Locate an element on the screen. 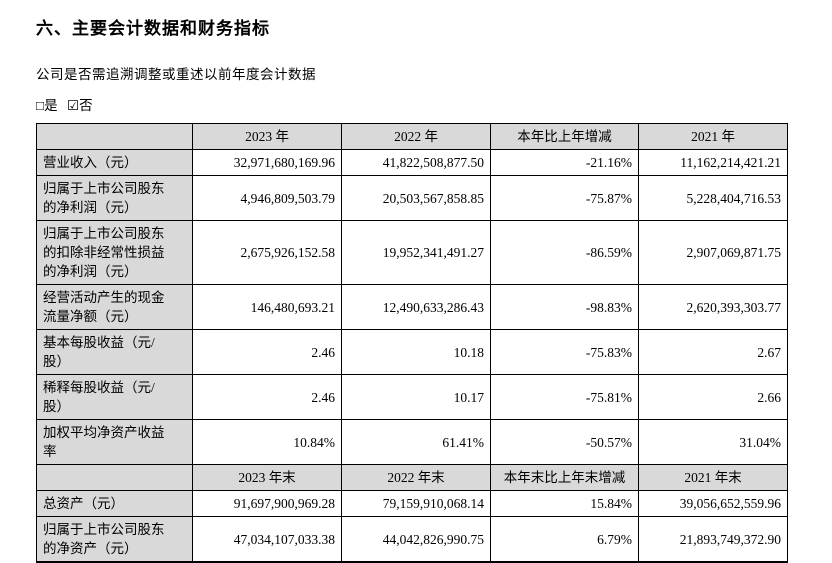  value-2022: 12,490,633,286.43 is located at coordinates (416, 307).